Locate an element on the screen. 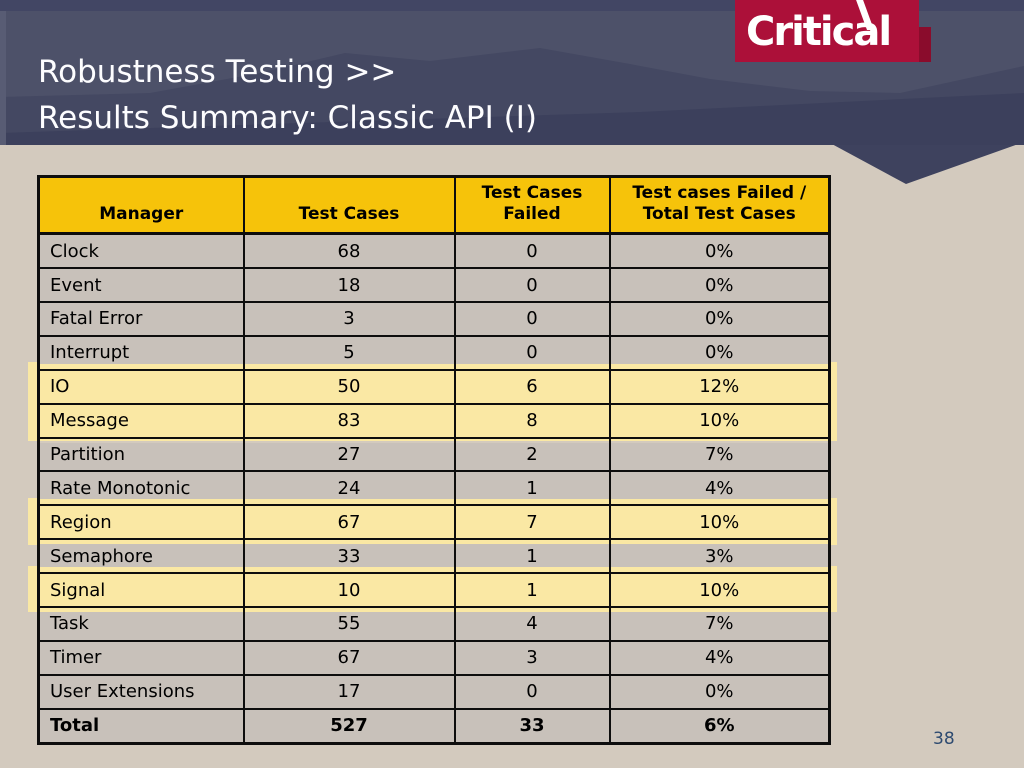 This screenshot has width=1024, height=768. row-pct: 6% is located at coordinates (719, 726).